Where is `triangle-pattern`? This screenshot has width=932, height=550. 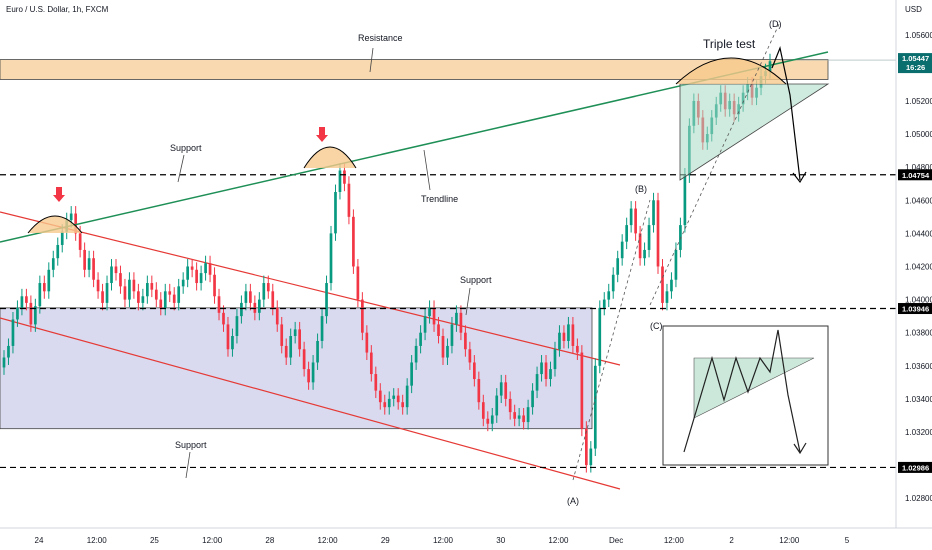
triangle-pattern is located at coordinates (754, 132).